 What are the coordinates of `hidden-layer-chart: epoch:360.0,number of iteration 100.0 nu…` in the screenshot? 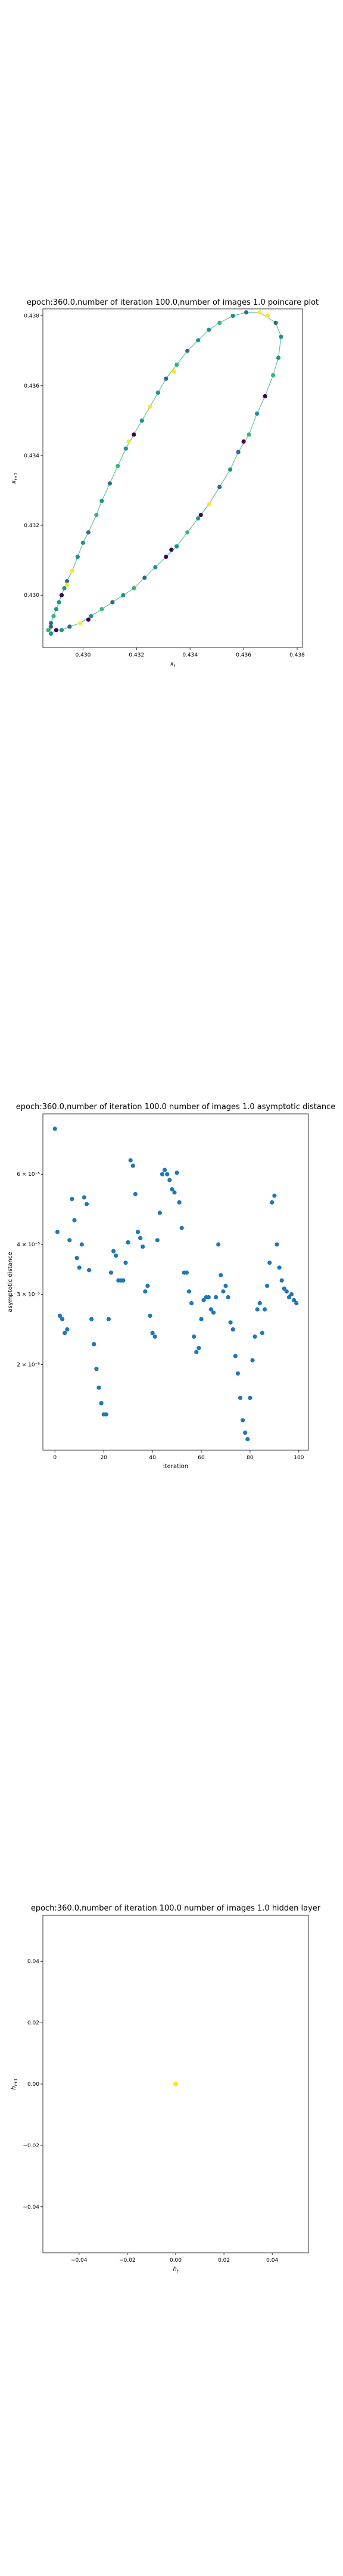 It's located at (166, 2089).